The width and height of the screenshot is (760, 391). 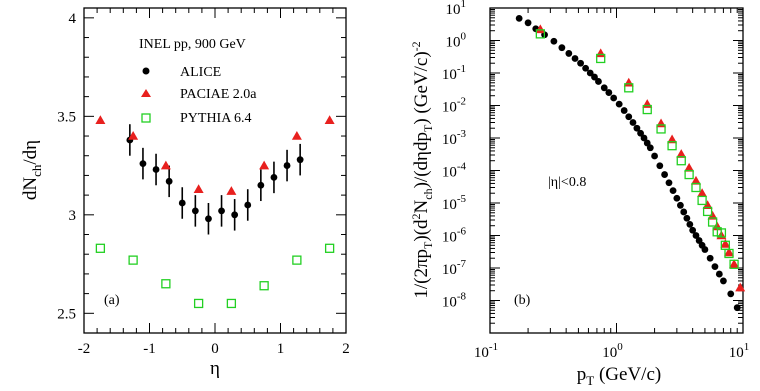 What do you see at coordinates (567, 182) in the screenshot?
I see `panel-b-annotation: |η|<0.8` at bounding box center [567, 182].